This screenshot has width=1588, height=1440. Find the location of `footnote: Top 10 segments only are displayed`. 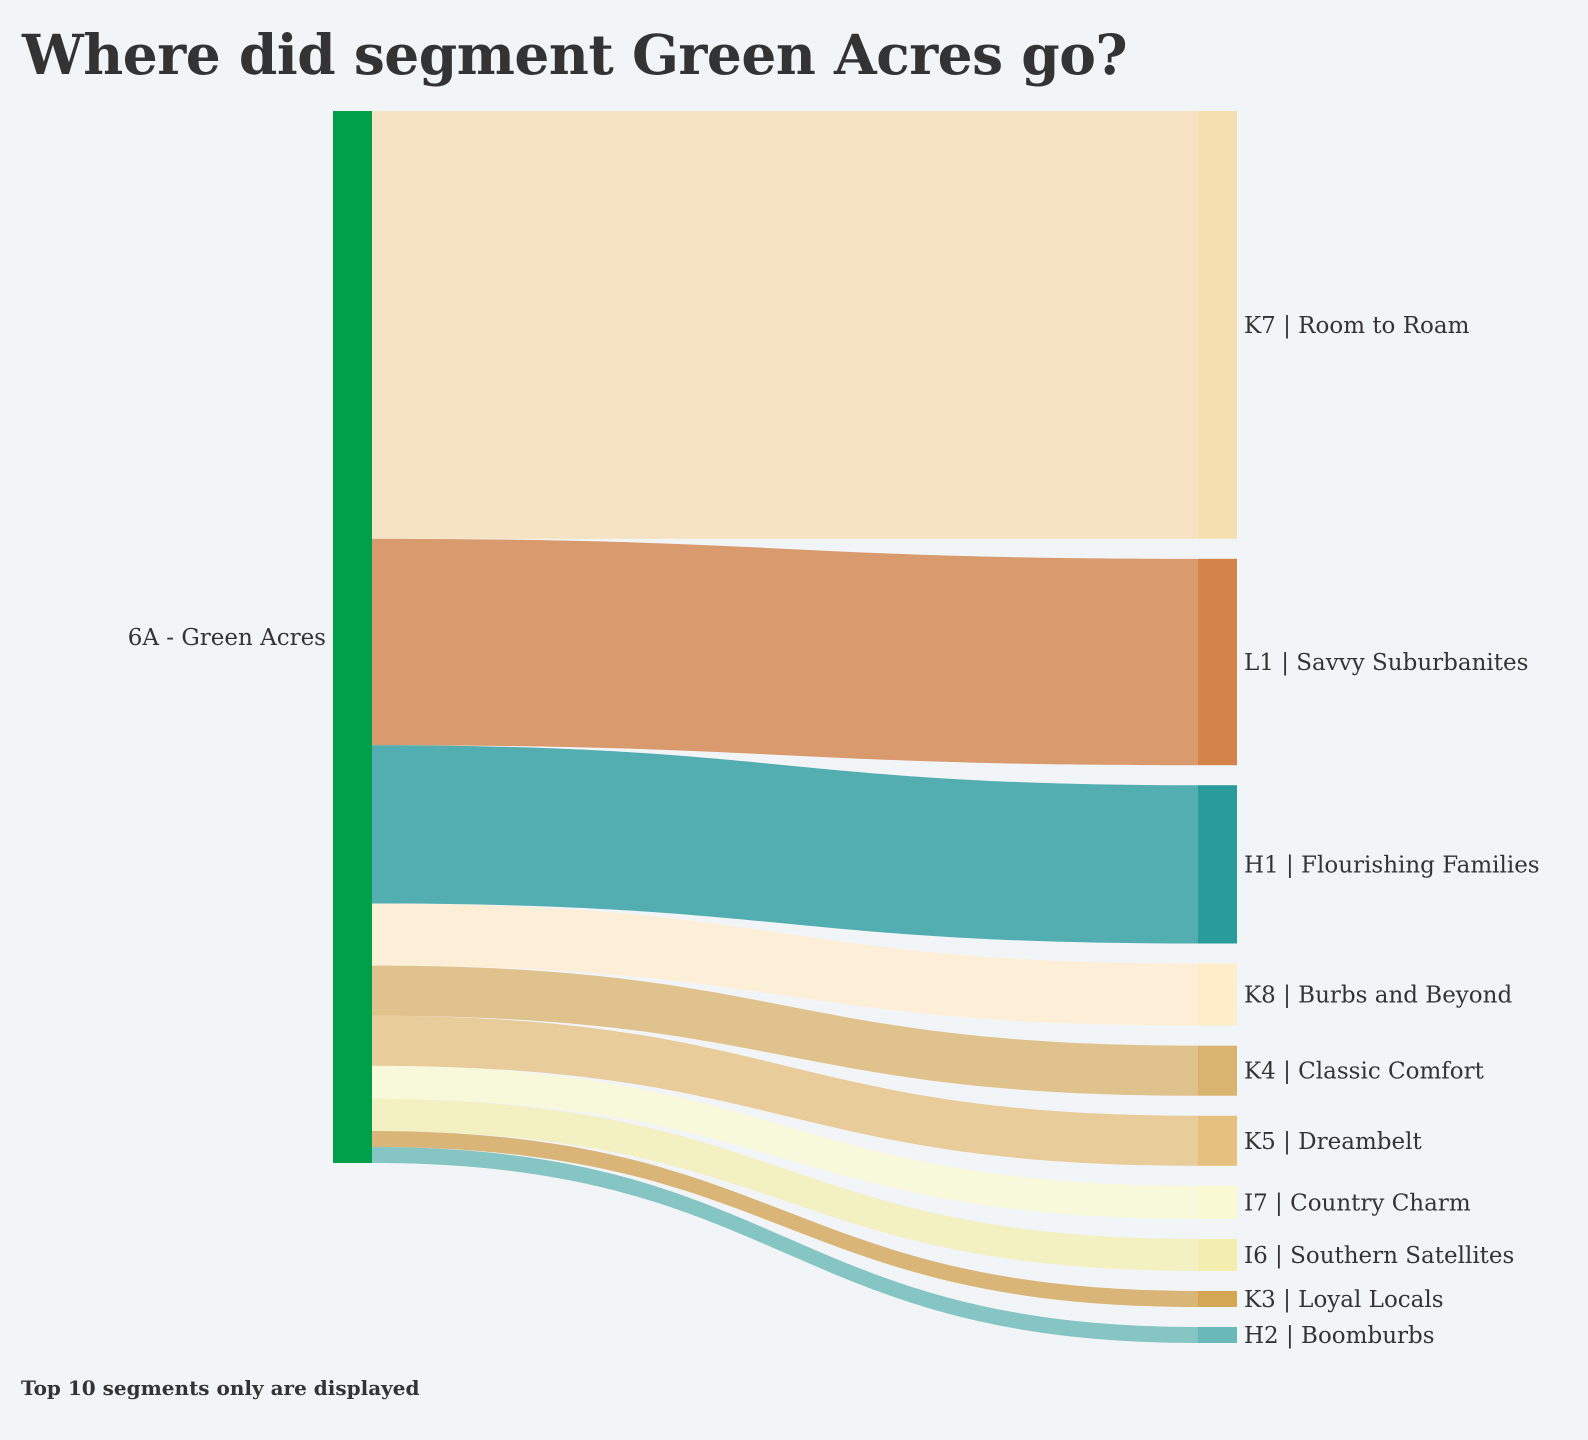

footnote: Top 10 segments only are displayed is located at coordinates (220, 1388).